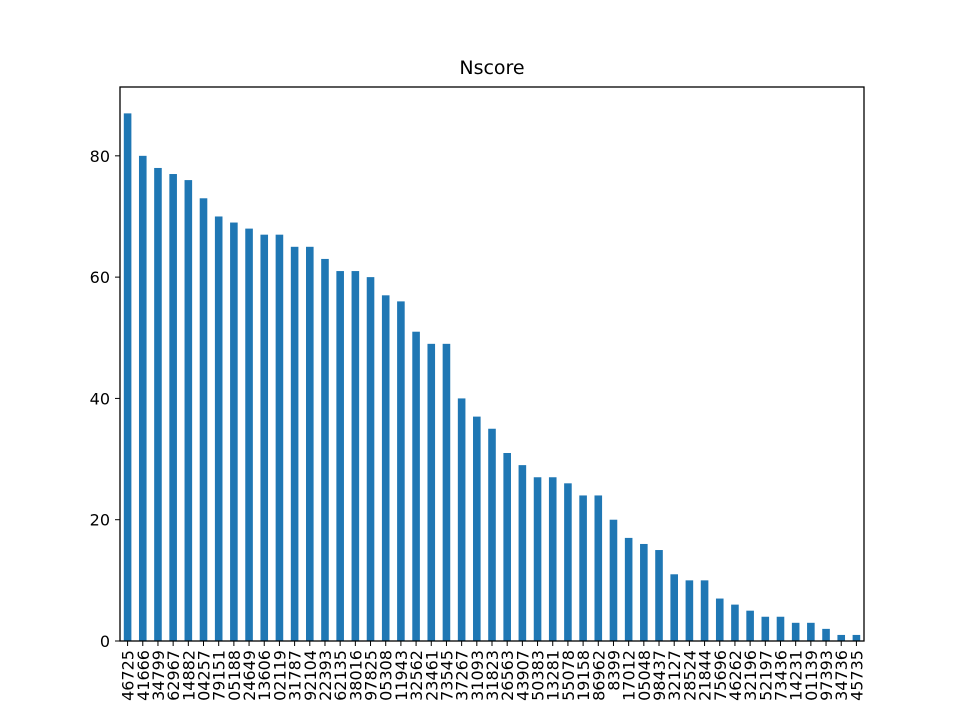 The width and height of the screenshot is (960, 720). Describe the element at coordinates (841, 675) in the screenshot. I see `x-tick-label: 34736` at that location.